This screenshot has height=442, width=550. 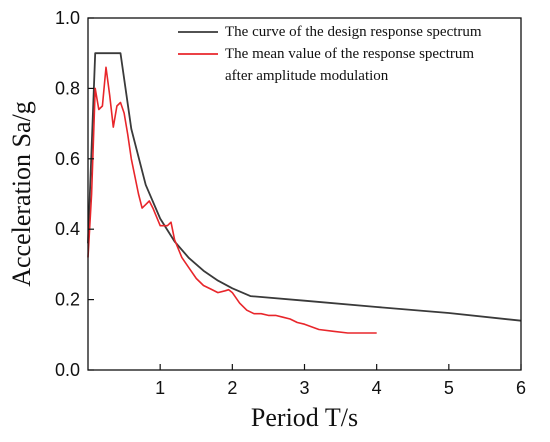 I want to click on x-axis-title: Period T/s, so click(x=304, y=417).